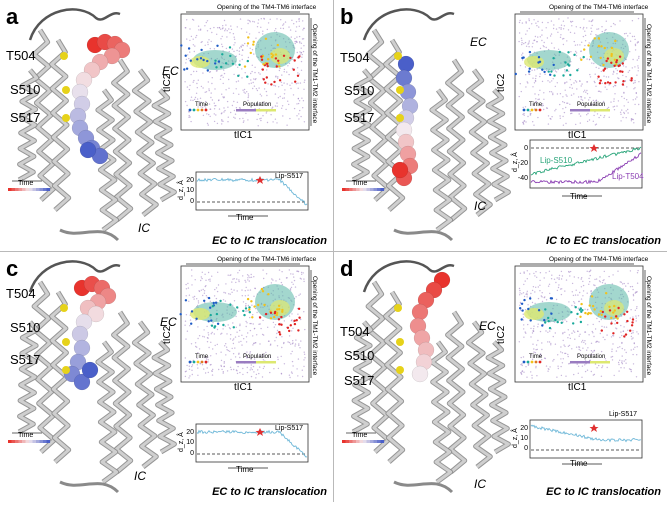 This screenshot has width=667, height=507. Describe the element at coordinates (534, 314) in the screenshot. I see `density-peak` at that location.